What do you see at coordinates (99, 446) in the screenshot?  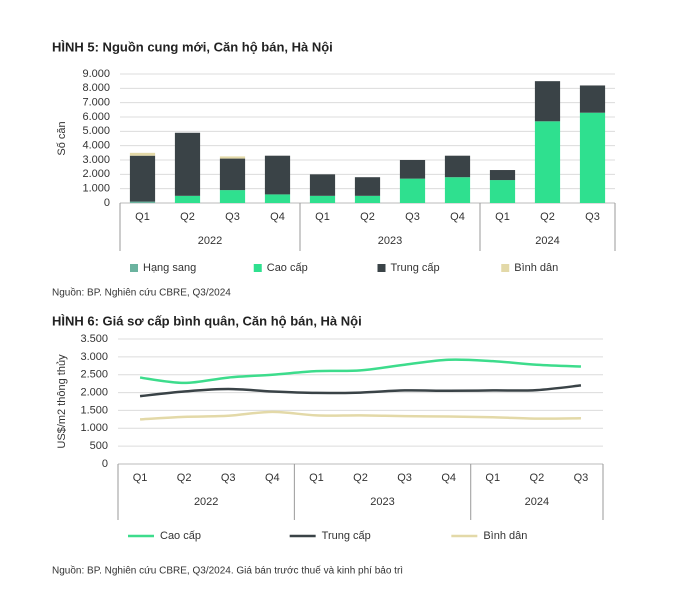 I see `y-tick-label: 500` at bounding box center [99, 446].